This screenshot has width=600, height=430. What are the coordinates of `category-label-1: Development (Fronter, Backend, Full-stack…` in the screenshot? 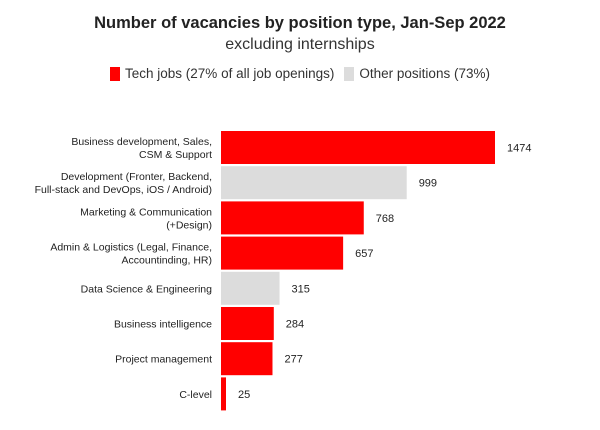 It's located at (123, 183).